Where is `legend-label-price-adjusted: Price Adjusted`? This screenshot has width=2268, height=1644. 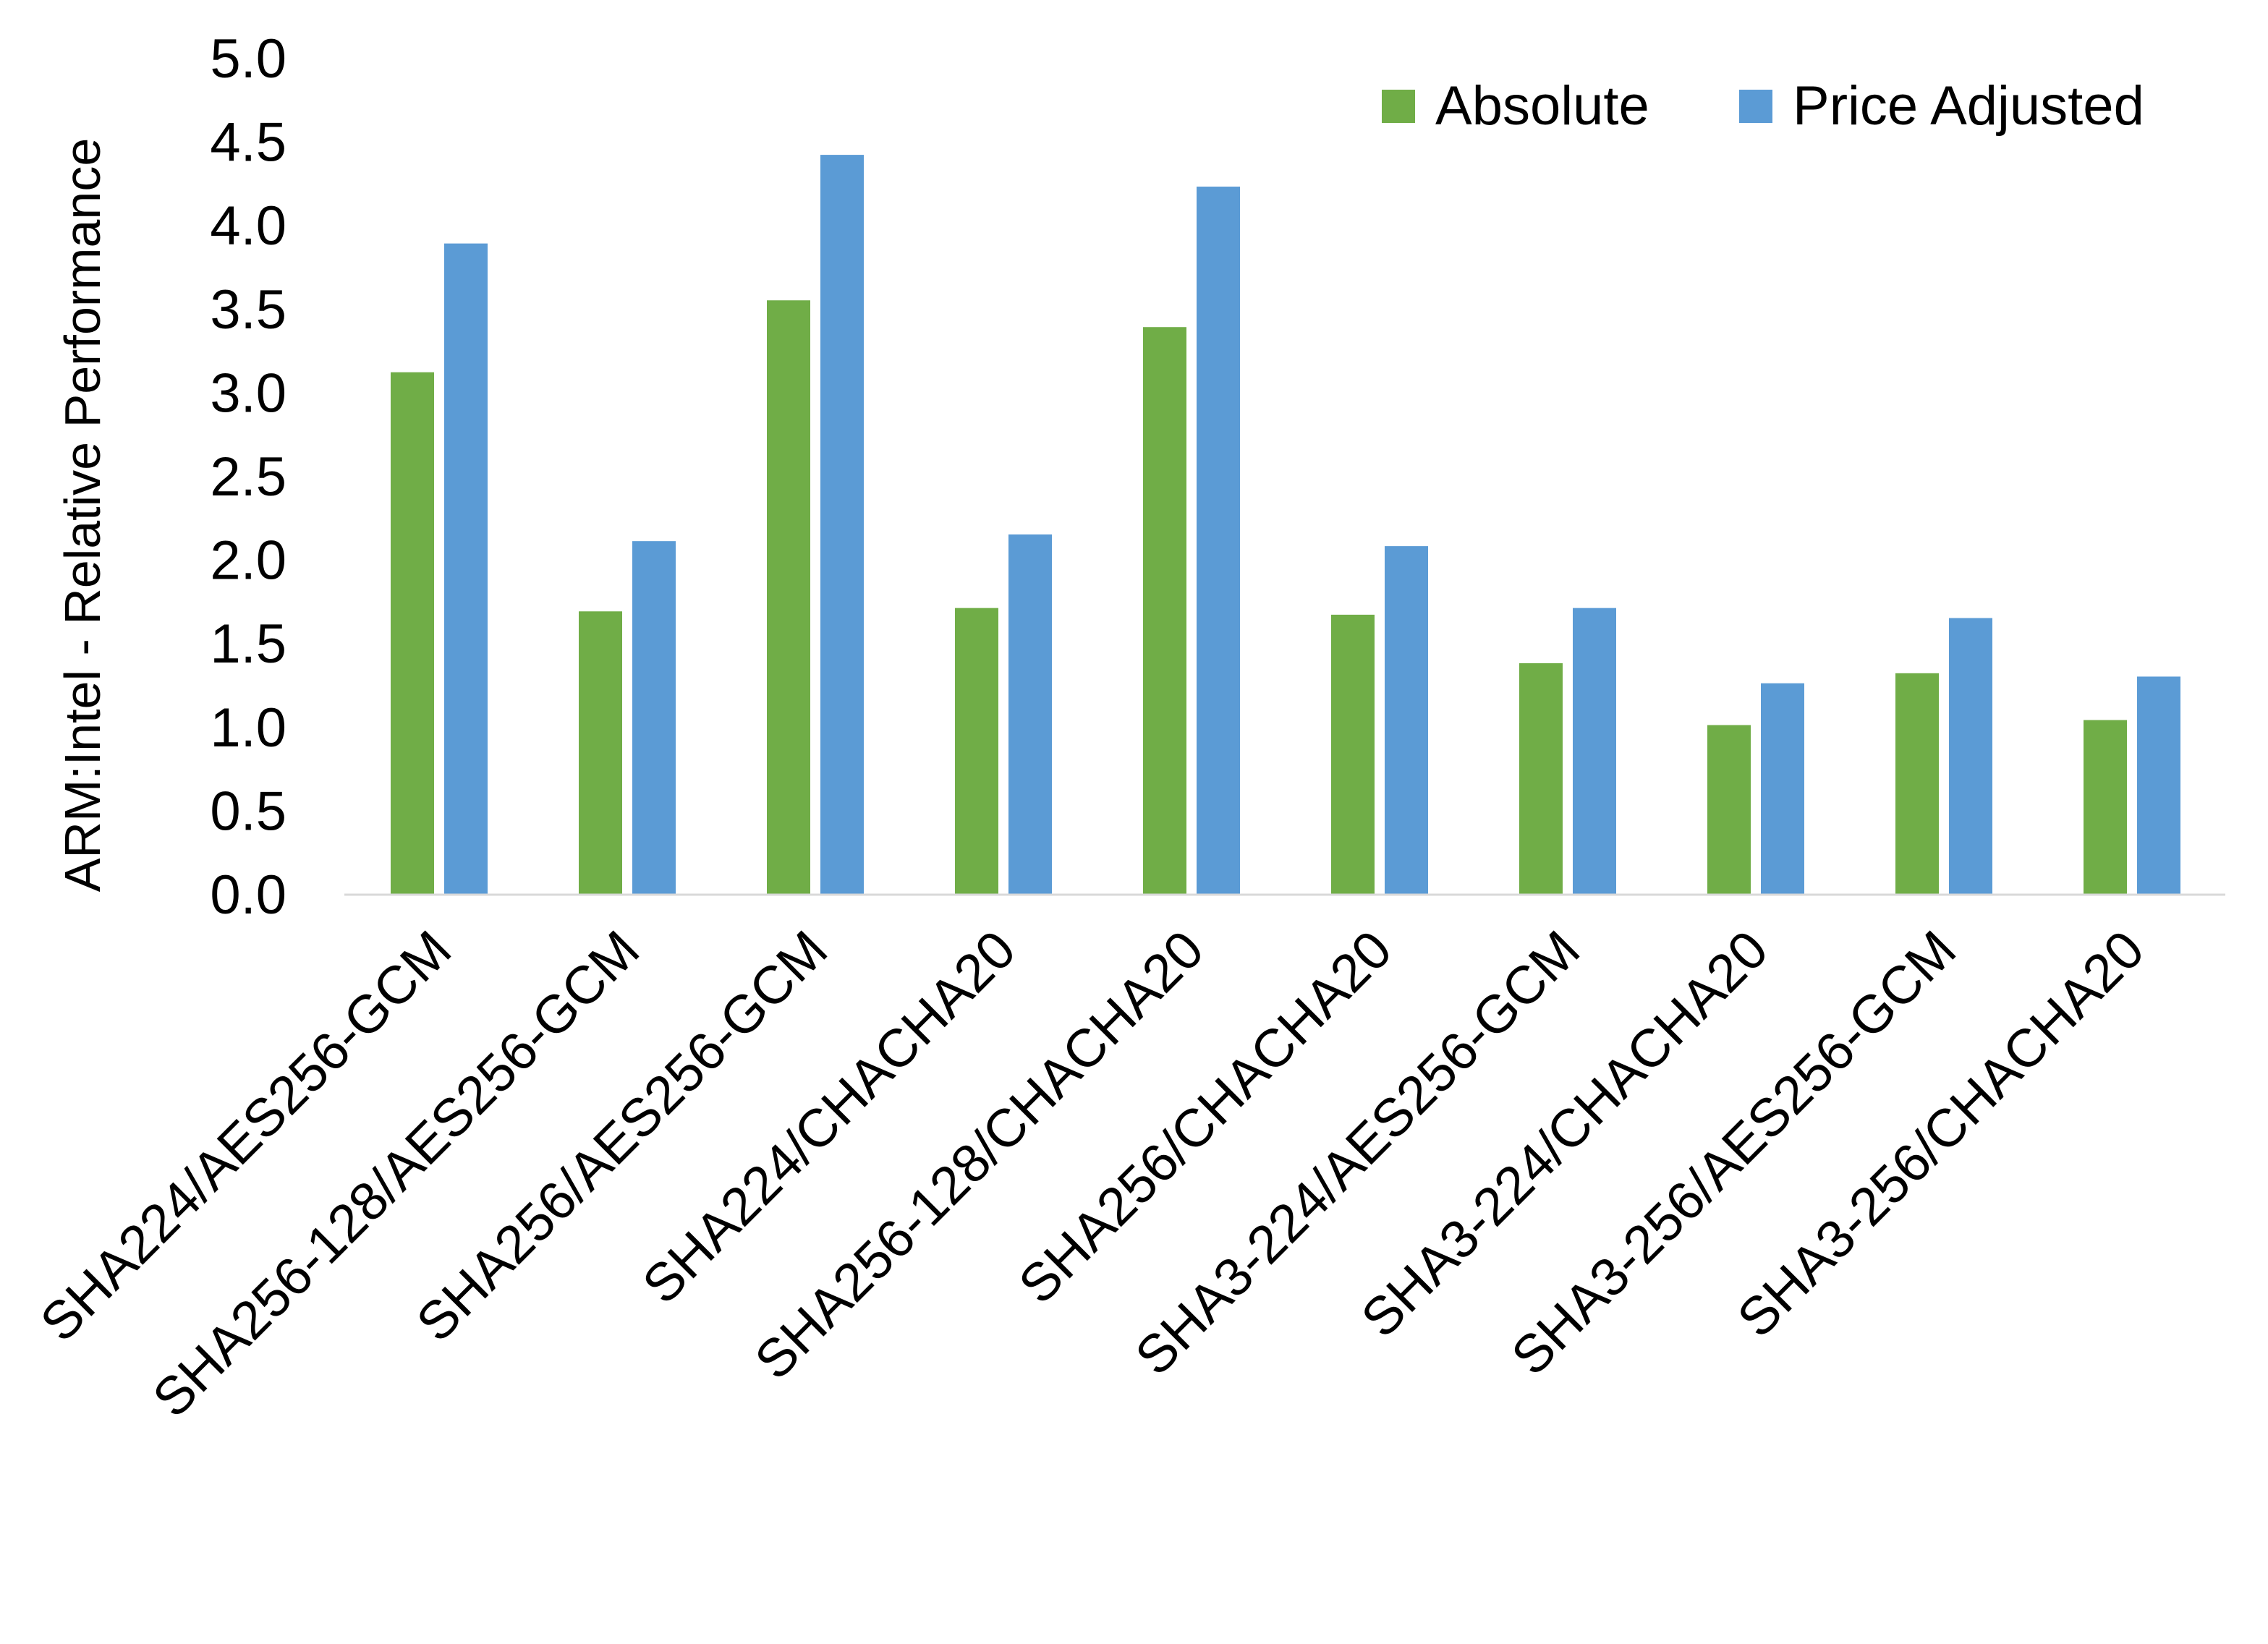 legend-label-price-adjusted: Price Adjusted is located at coordinates (1968, 106).